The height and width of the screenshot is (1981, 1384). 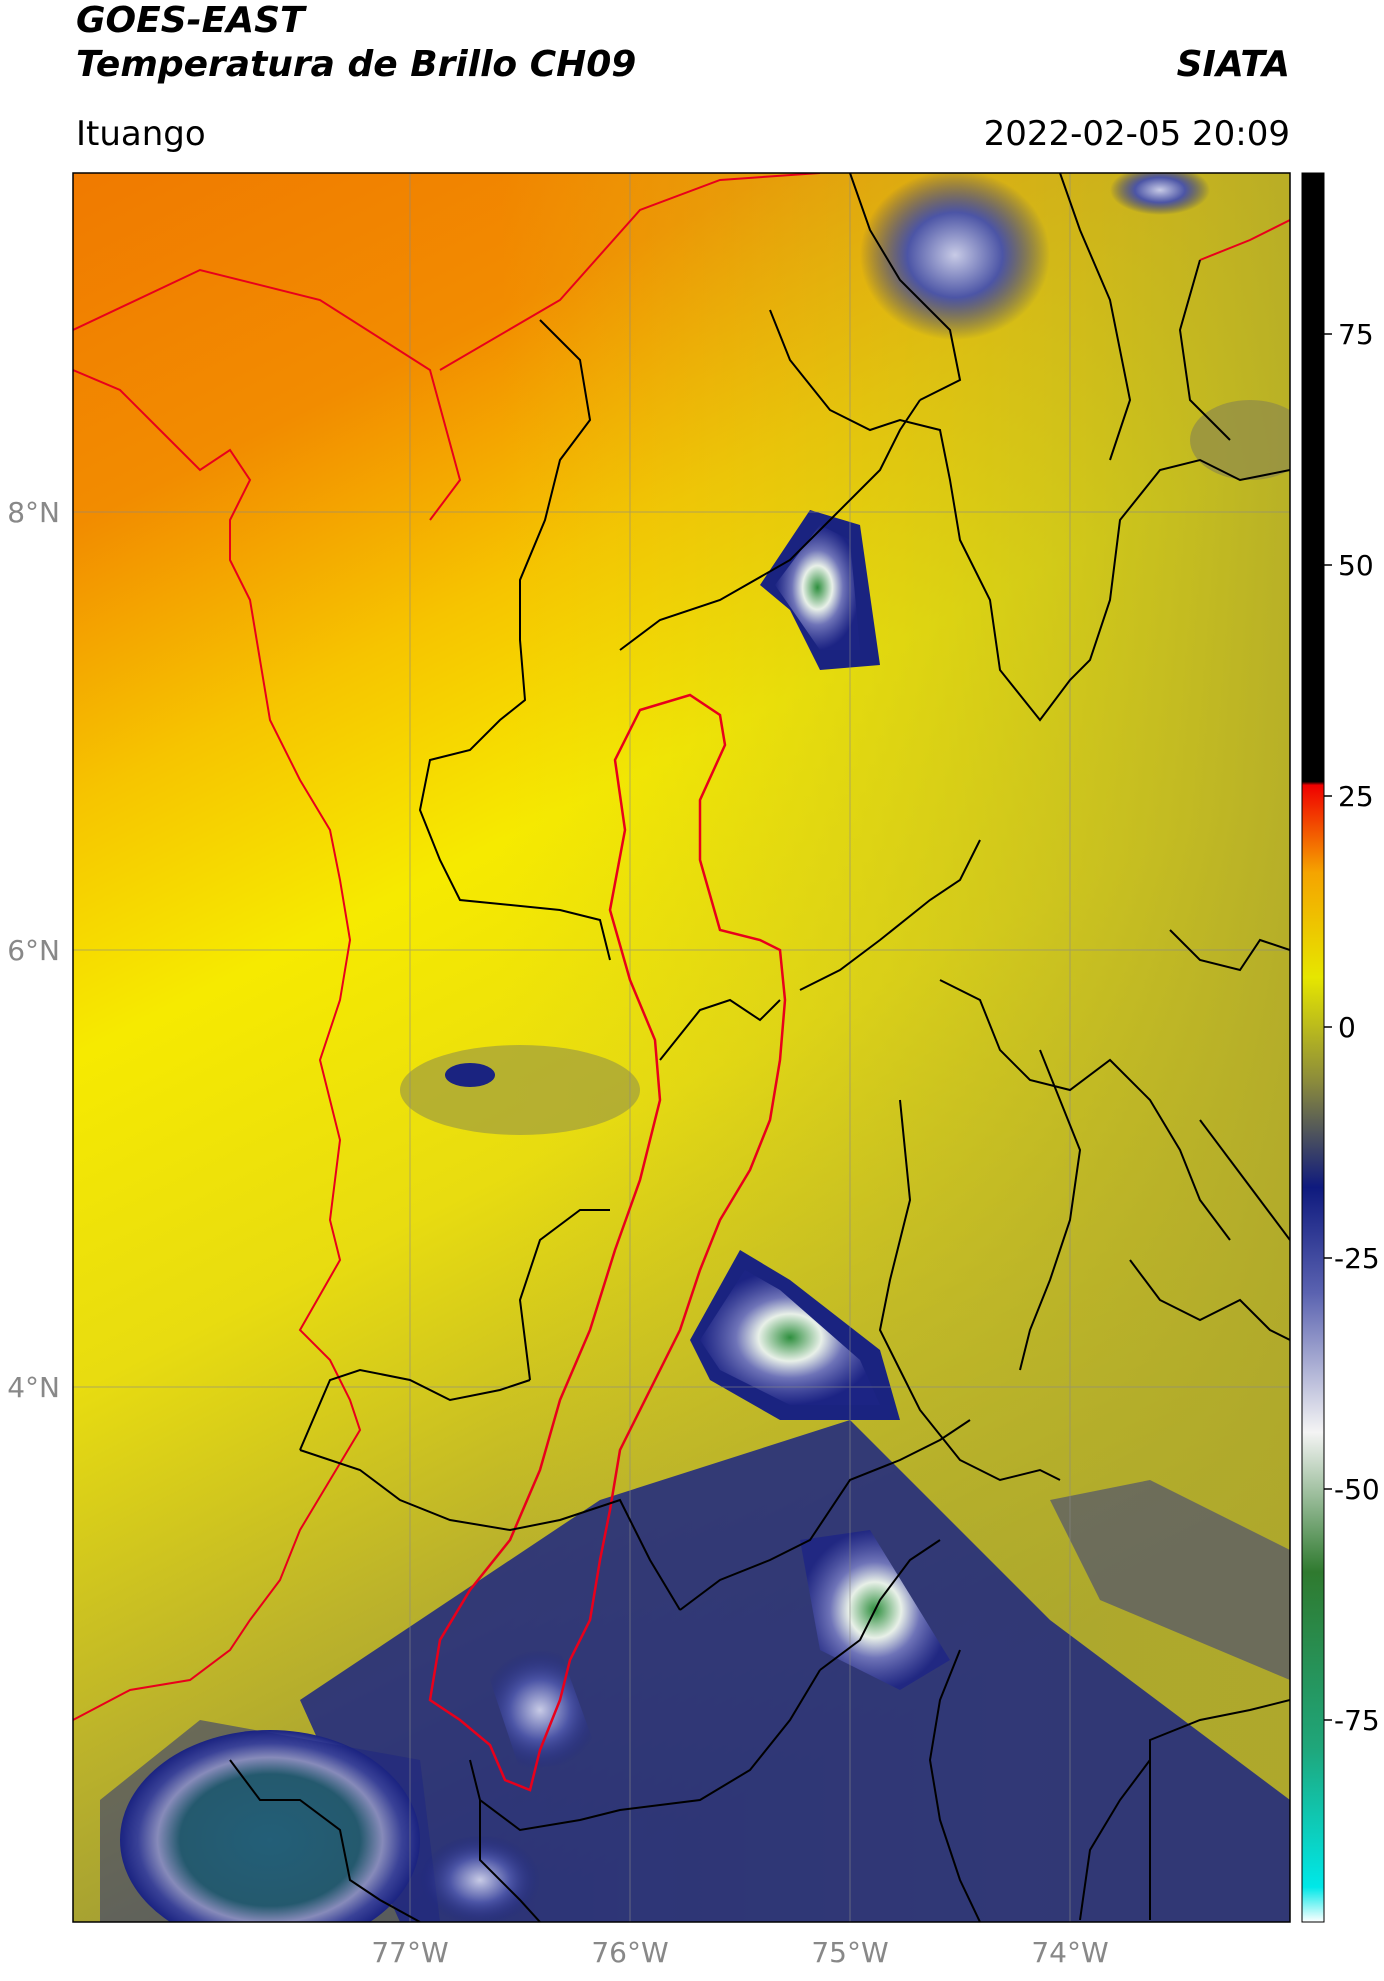 I want to click on colorbar-tick-label: 50, so click(x=1356, y=565).